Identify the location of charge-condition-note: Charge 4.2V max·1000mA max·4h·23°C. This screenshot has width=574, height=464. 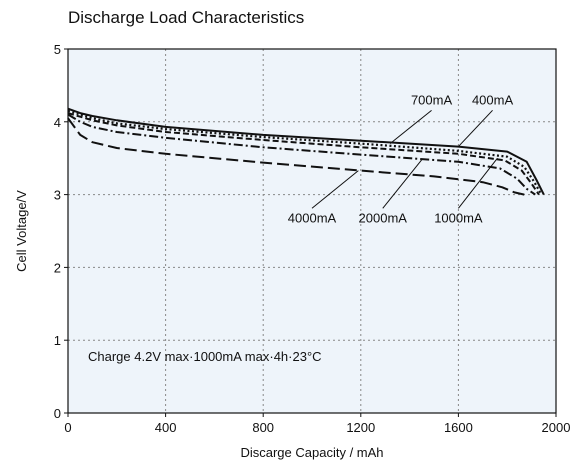
(205, 356).